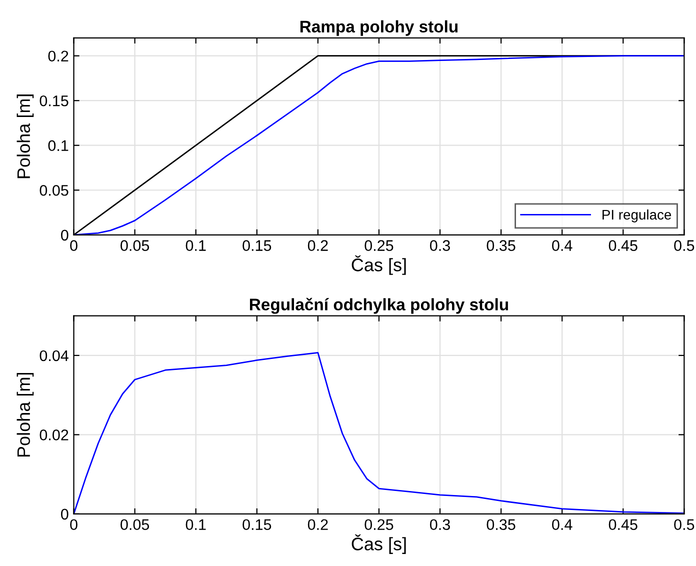 The height and width of the screenshot is (566, 696). I want to click on y-tick-label: 0.02, so click(54, 435).